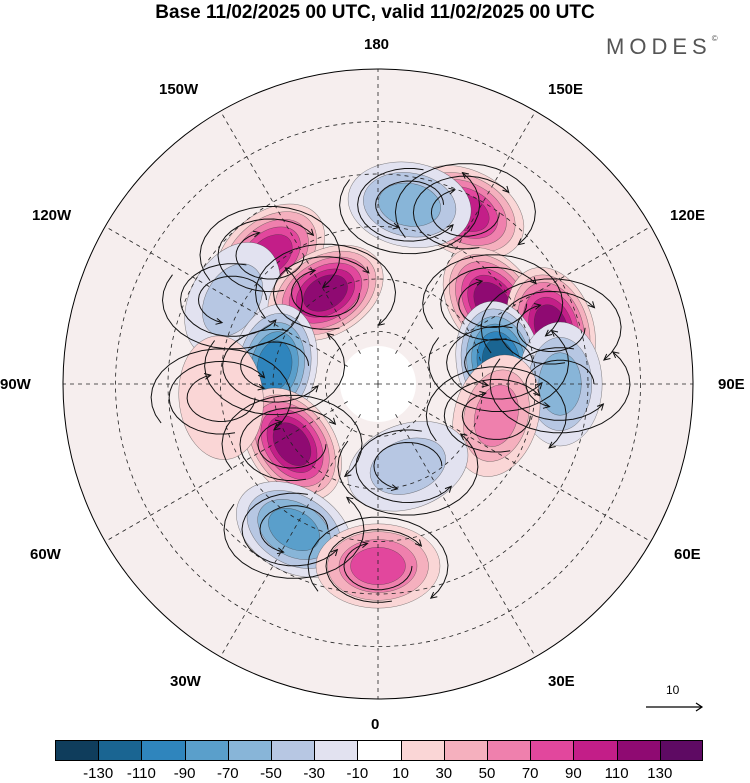  I want to click on colorbar, so click(379, 750).